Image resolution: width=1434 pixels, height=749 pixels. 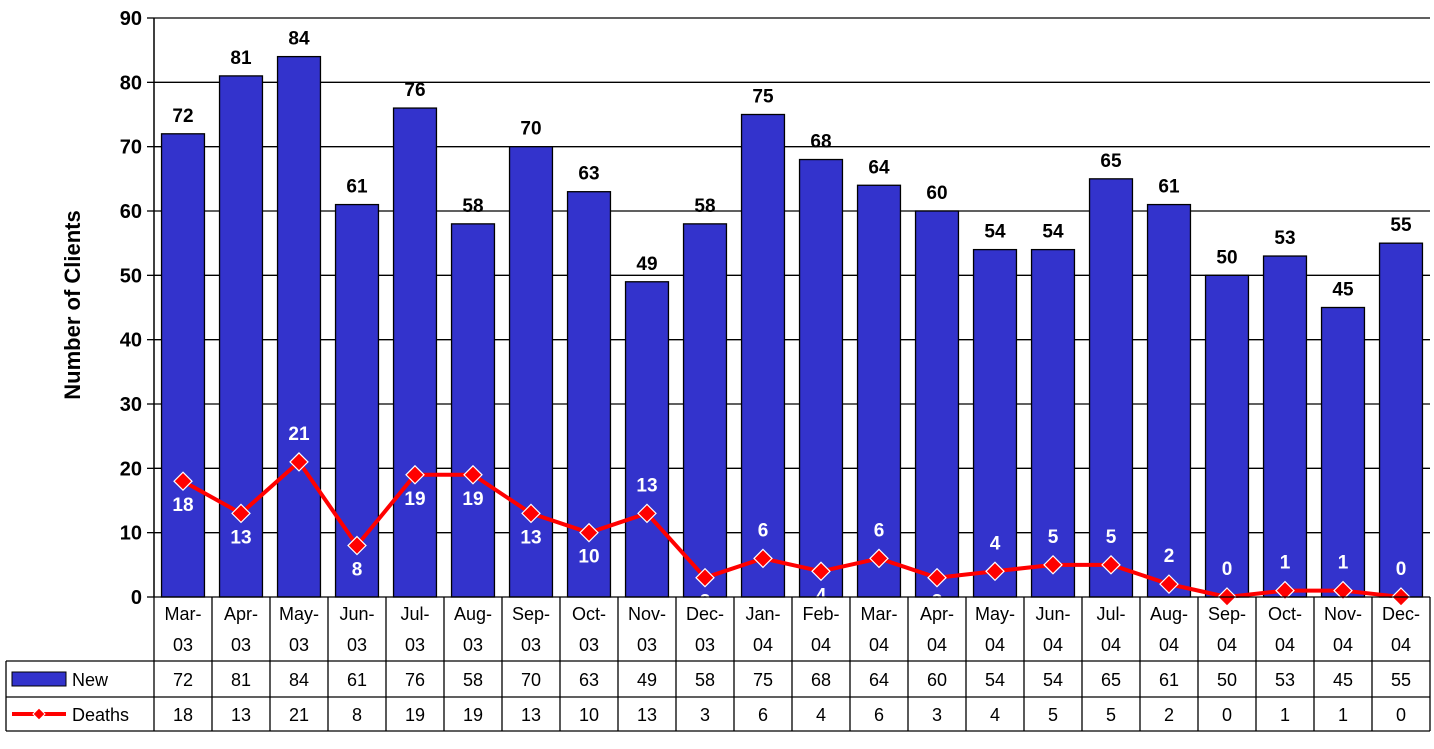 I want to click on bar-value-label: 45, so click(x=1343, y=290).